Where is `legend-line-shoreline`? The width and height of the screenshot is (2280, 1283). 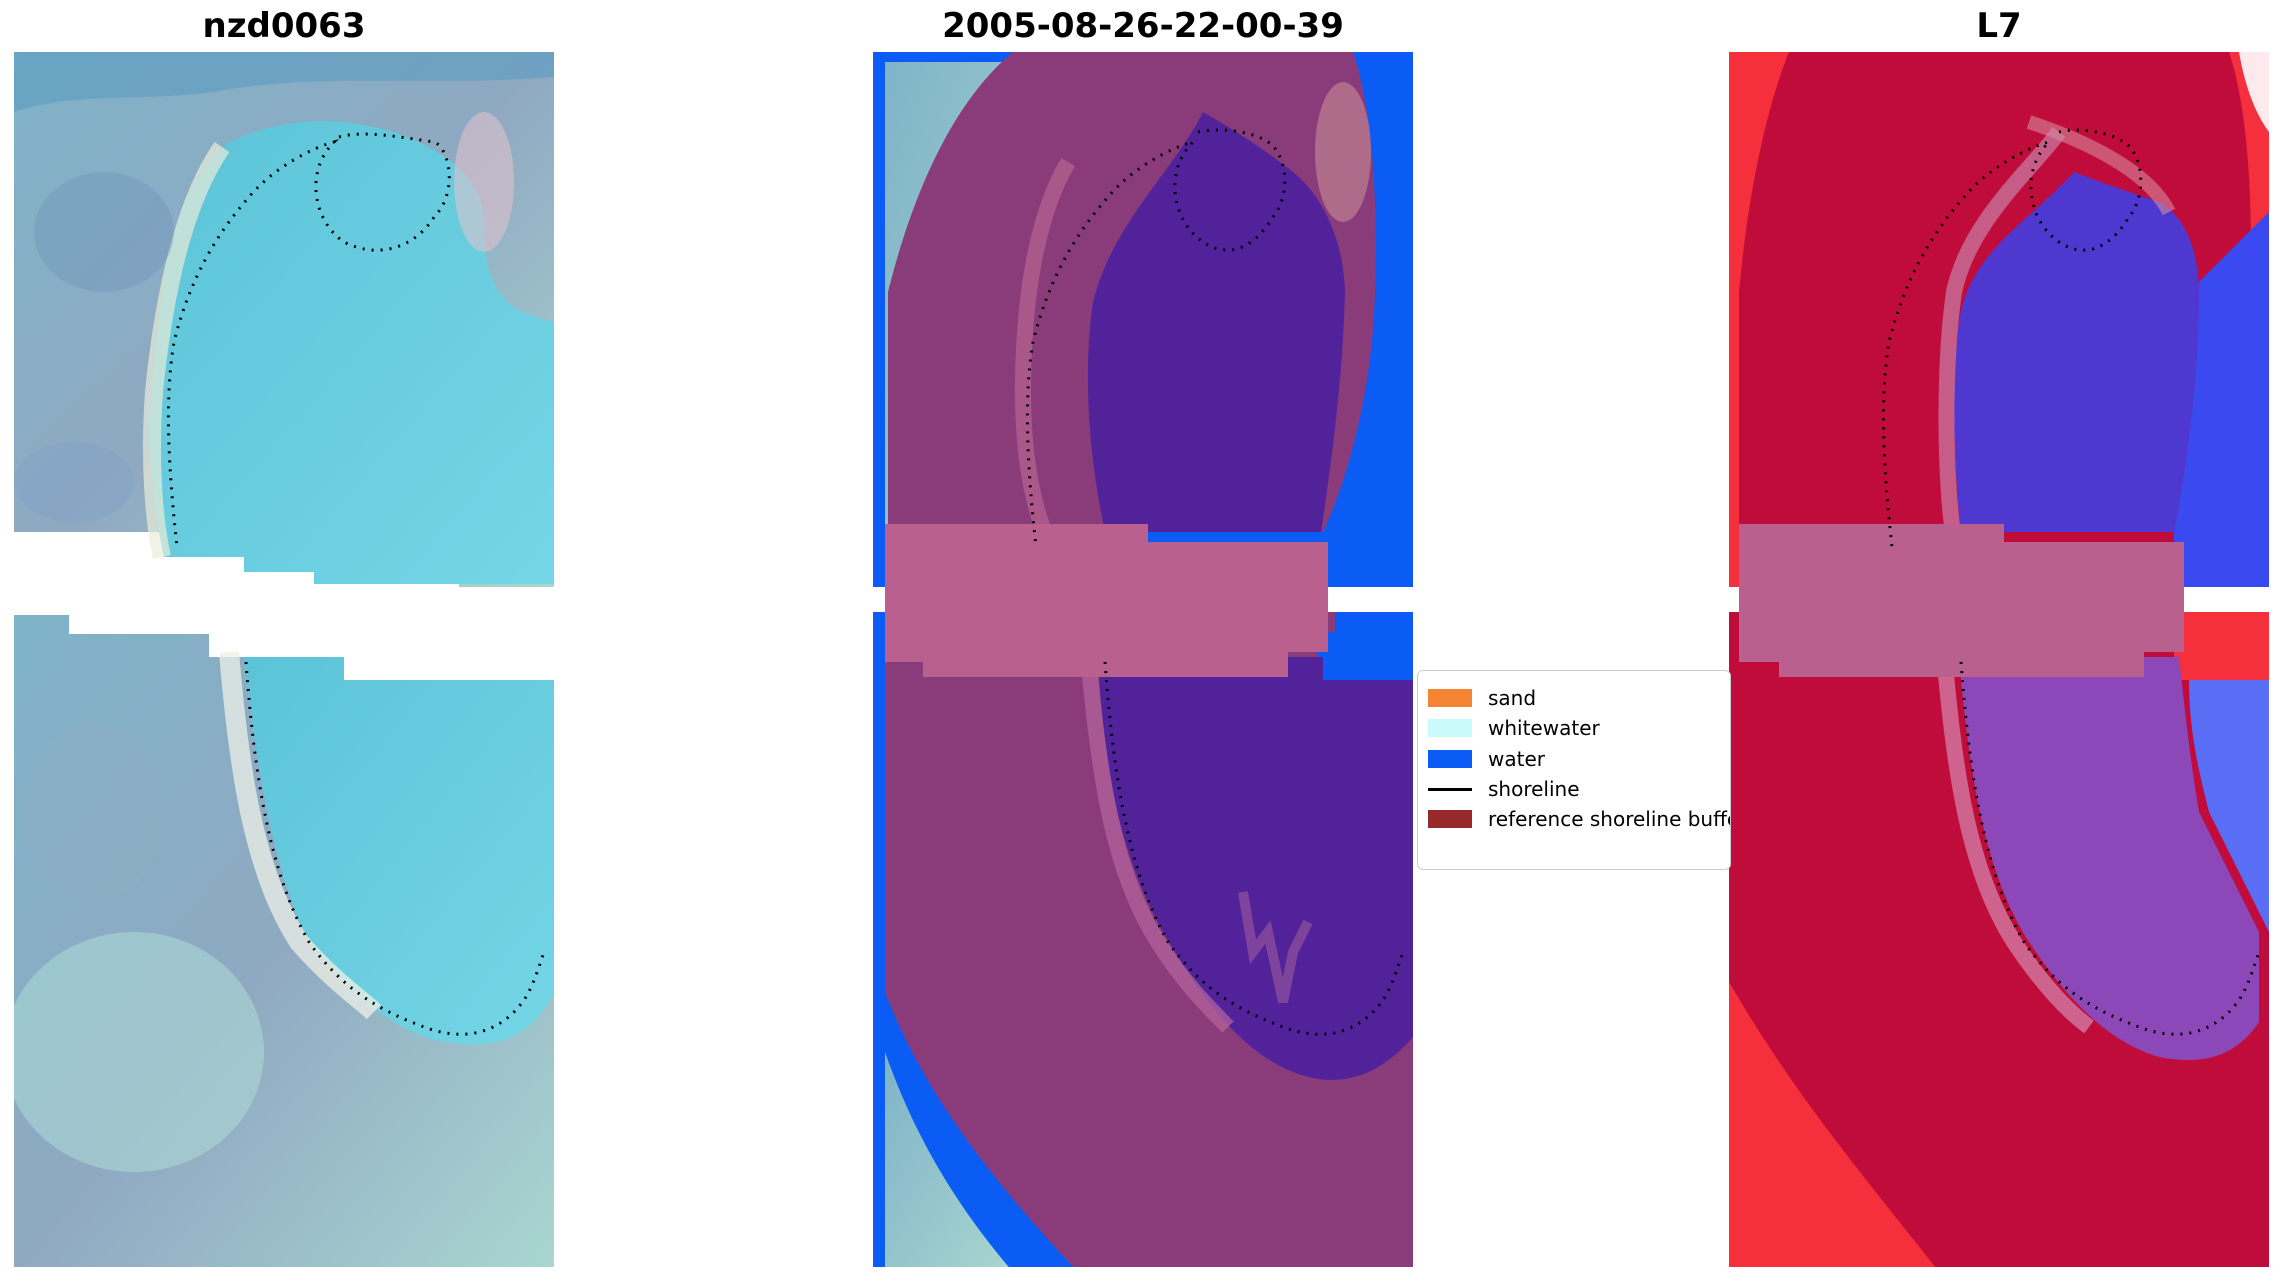
legend-line-shoreline is located at coordinates (1450, 789).